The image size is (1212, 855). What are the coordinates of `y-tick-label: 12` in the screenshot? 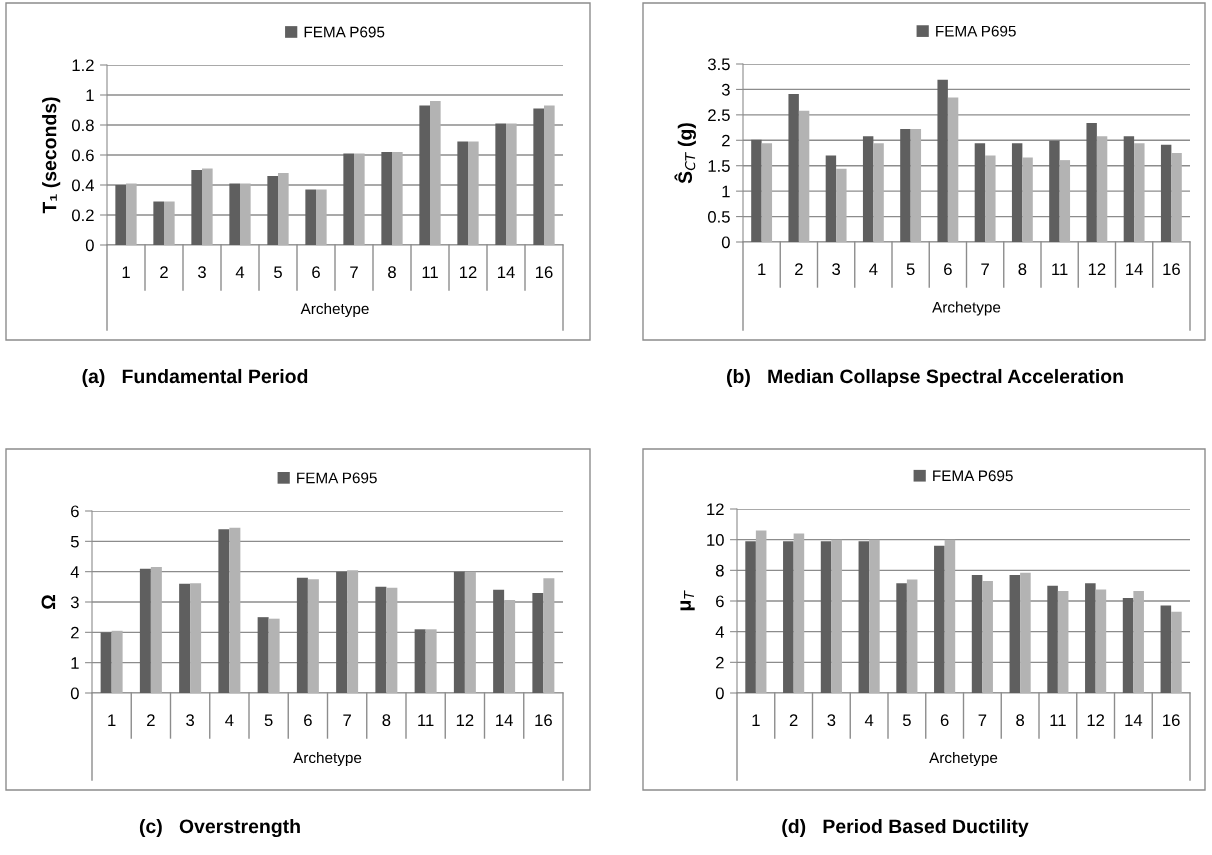 It's located at (715, 509).